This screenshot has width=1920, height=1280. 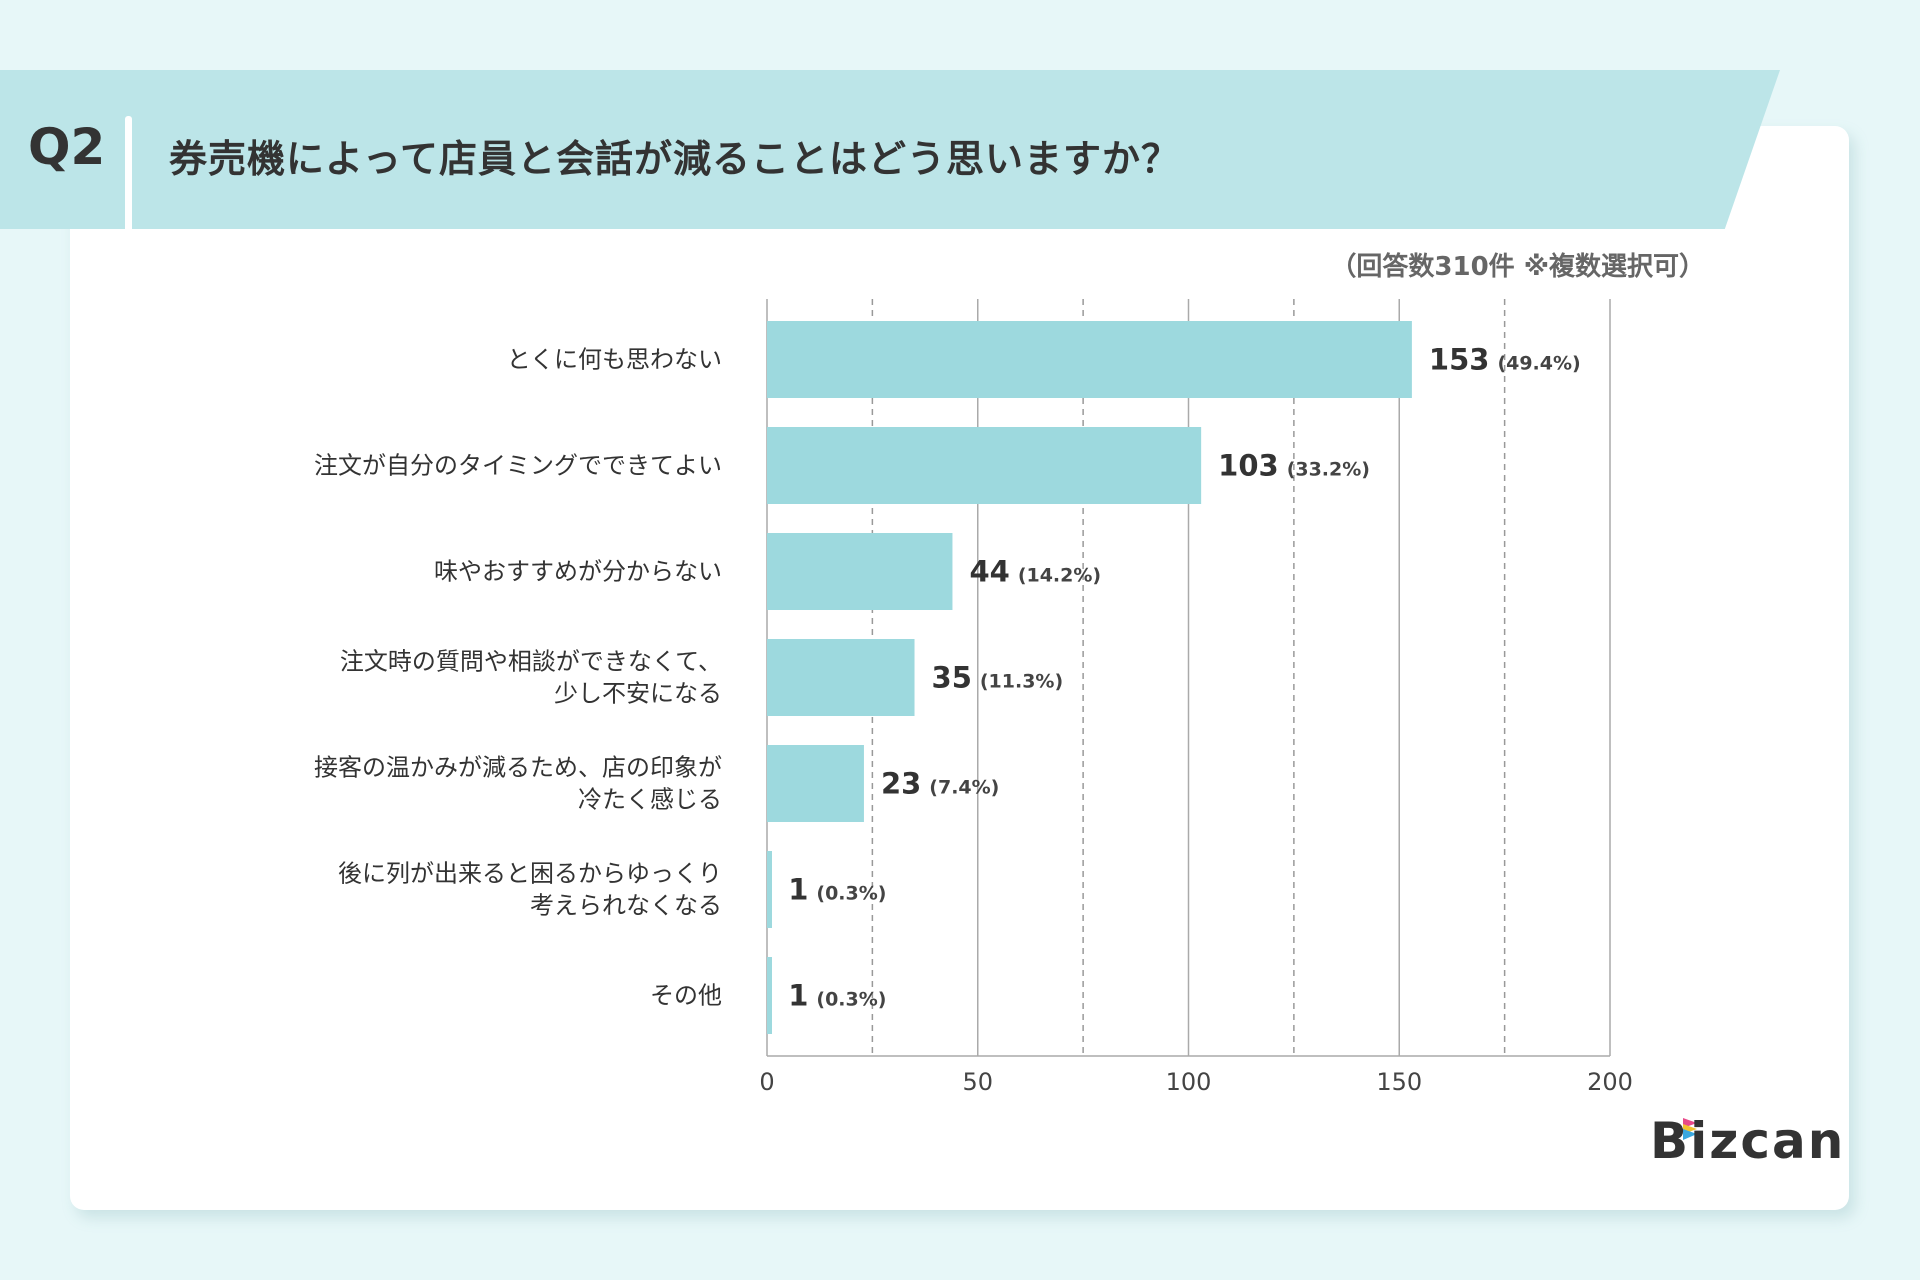 I want to click on category-label: 冷たく感じる, so click(x=650, y=800).